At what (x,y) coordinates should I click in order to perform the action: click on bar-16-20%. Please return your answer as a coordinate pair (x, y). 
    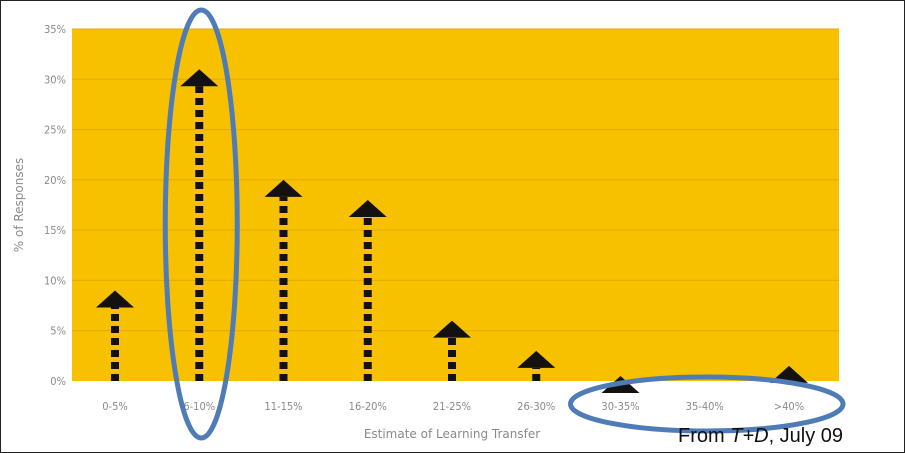
    Looking at the image, I should click on (367, 290).